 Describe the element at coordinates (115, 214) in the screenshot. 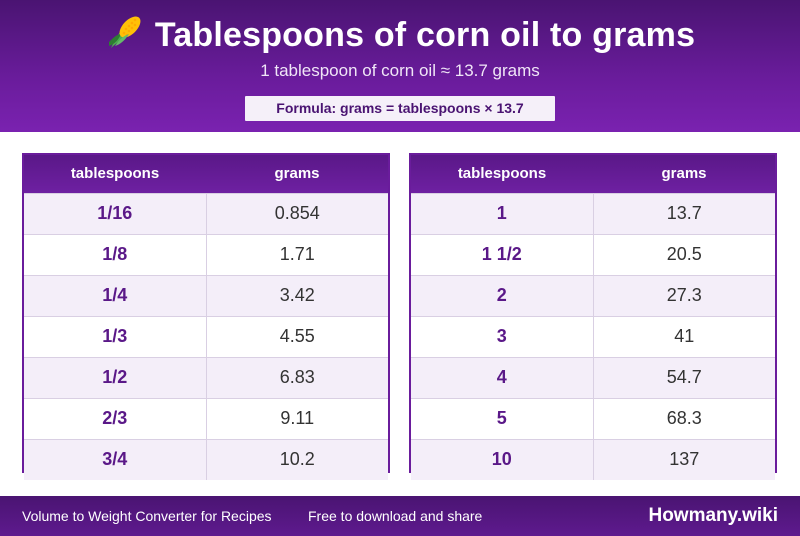

I see `tablespoons-cell: 1/16` at that location.